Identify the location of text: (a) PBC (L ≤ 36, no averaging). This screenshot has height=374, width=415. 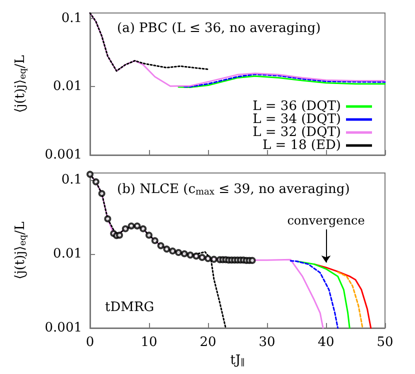
(219, 28).